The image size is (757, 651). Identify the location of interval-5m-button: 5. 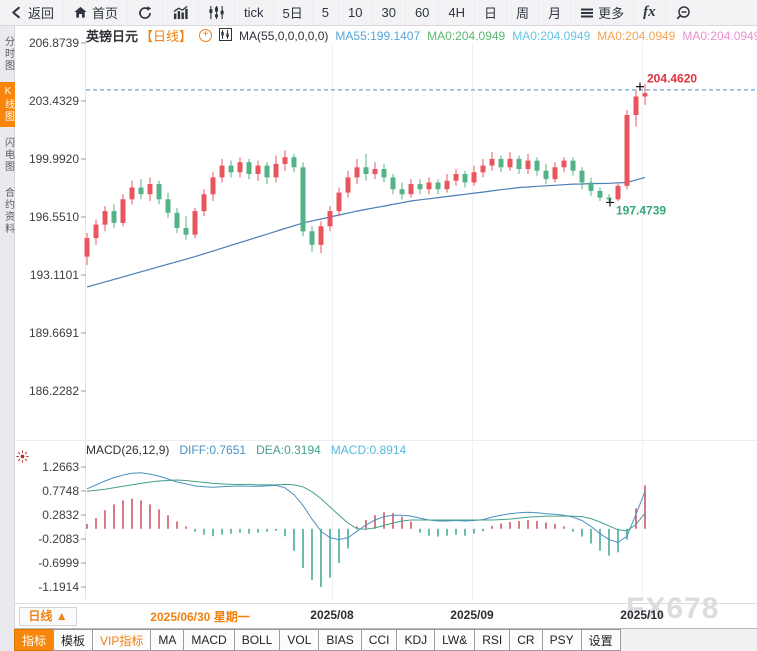
(326, 12).